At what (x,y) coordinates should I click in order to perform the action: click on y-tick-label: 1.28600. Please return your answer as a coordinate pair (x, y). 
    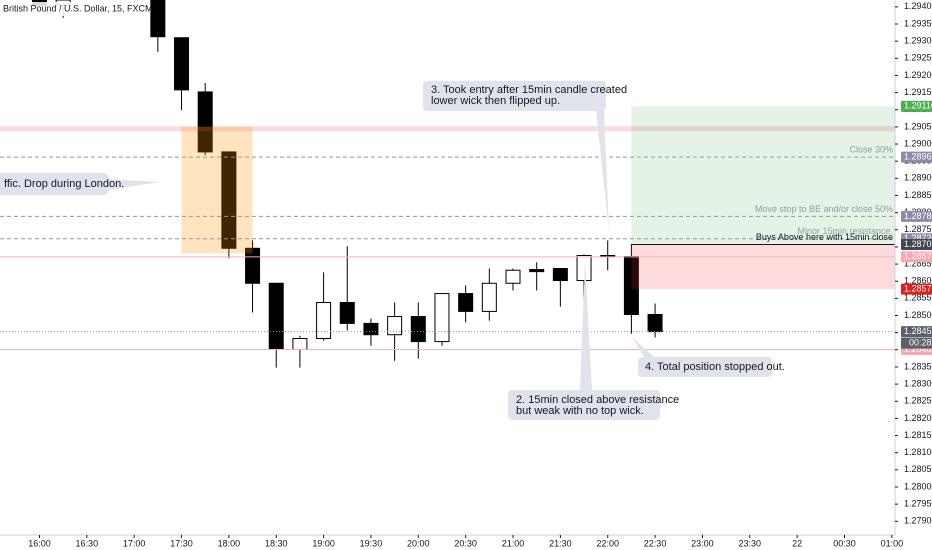
    Looking at the image, I should click on (918, 281).